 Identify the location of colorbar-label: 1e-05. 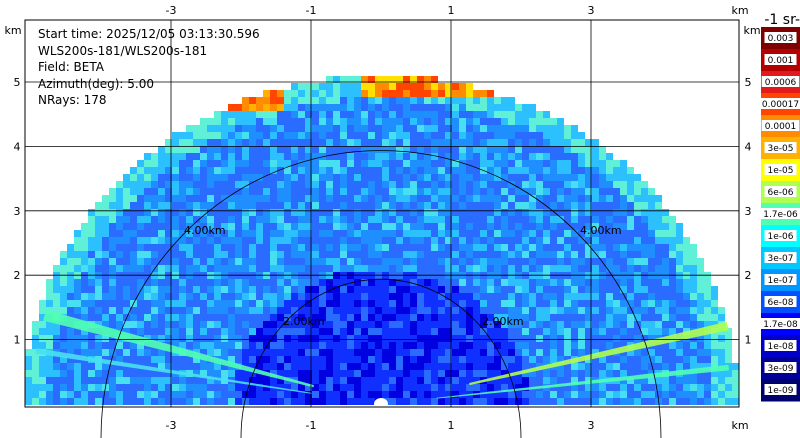
(781, 171).